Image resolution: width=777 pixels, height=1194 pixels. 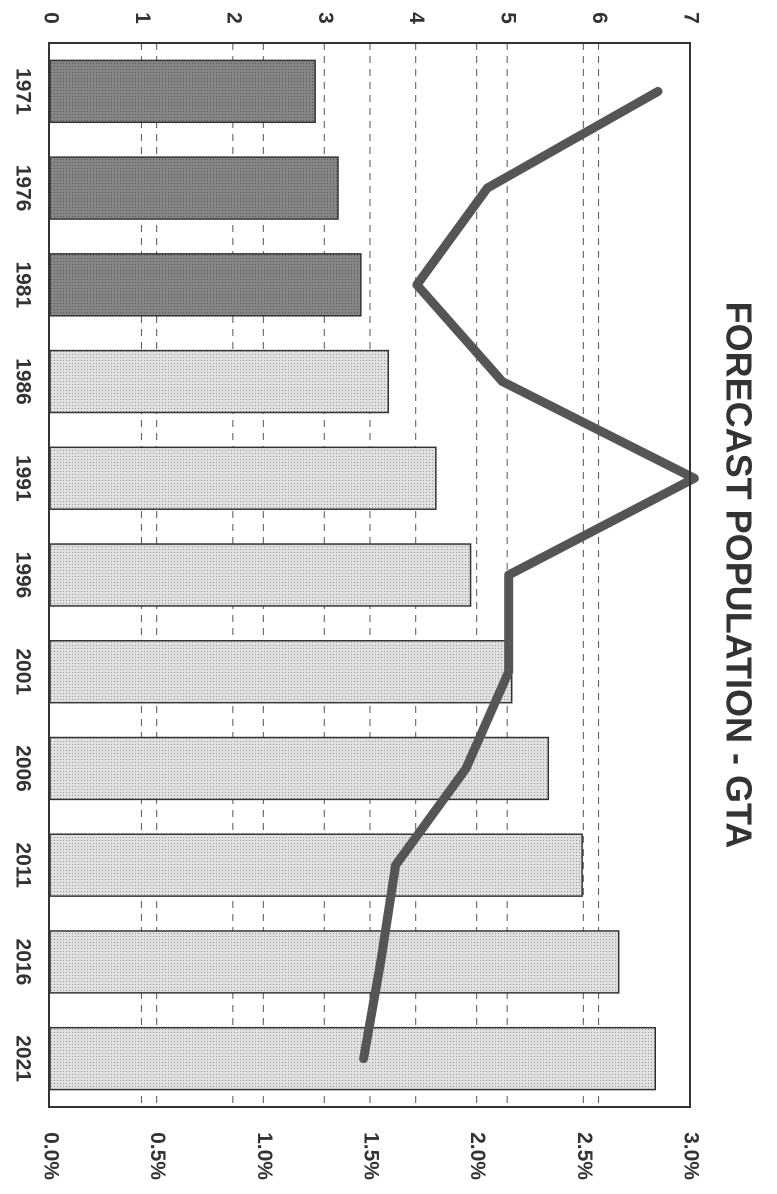 What do you see at coordinates (477, 1156) in the screenshot?
I see `secondary-tick-label: 2.0%` at bounding box center [477, 1156].